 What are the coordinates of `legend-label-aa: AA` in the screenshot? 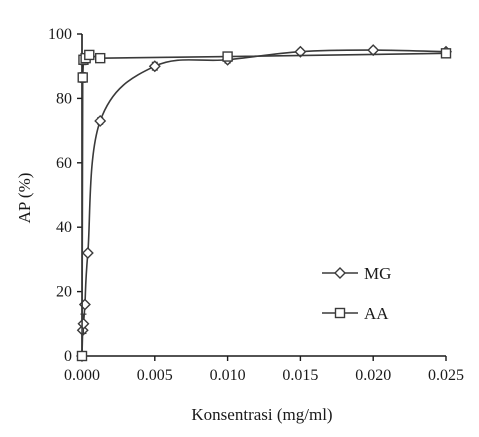 It's located at (376, 313).